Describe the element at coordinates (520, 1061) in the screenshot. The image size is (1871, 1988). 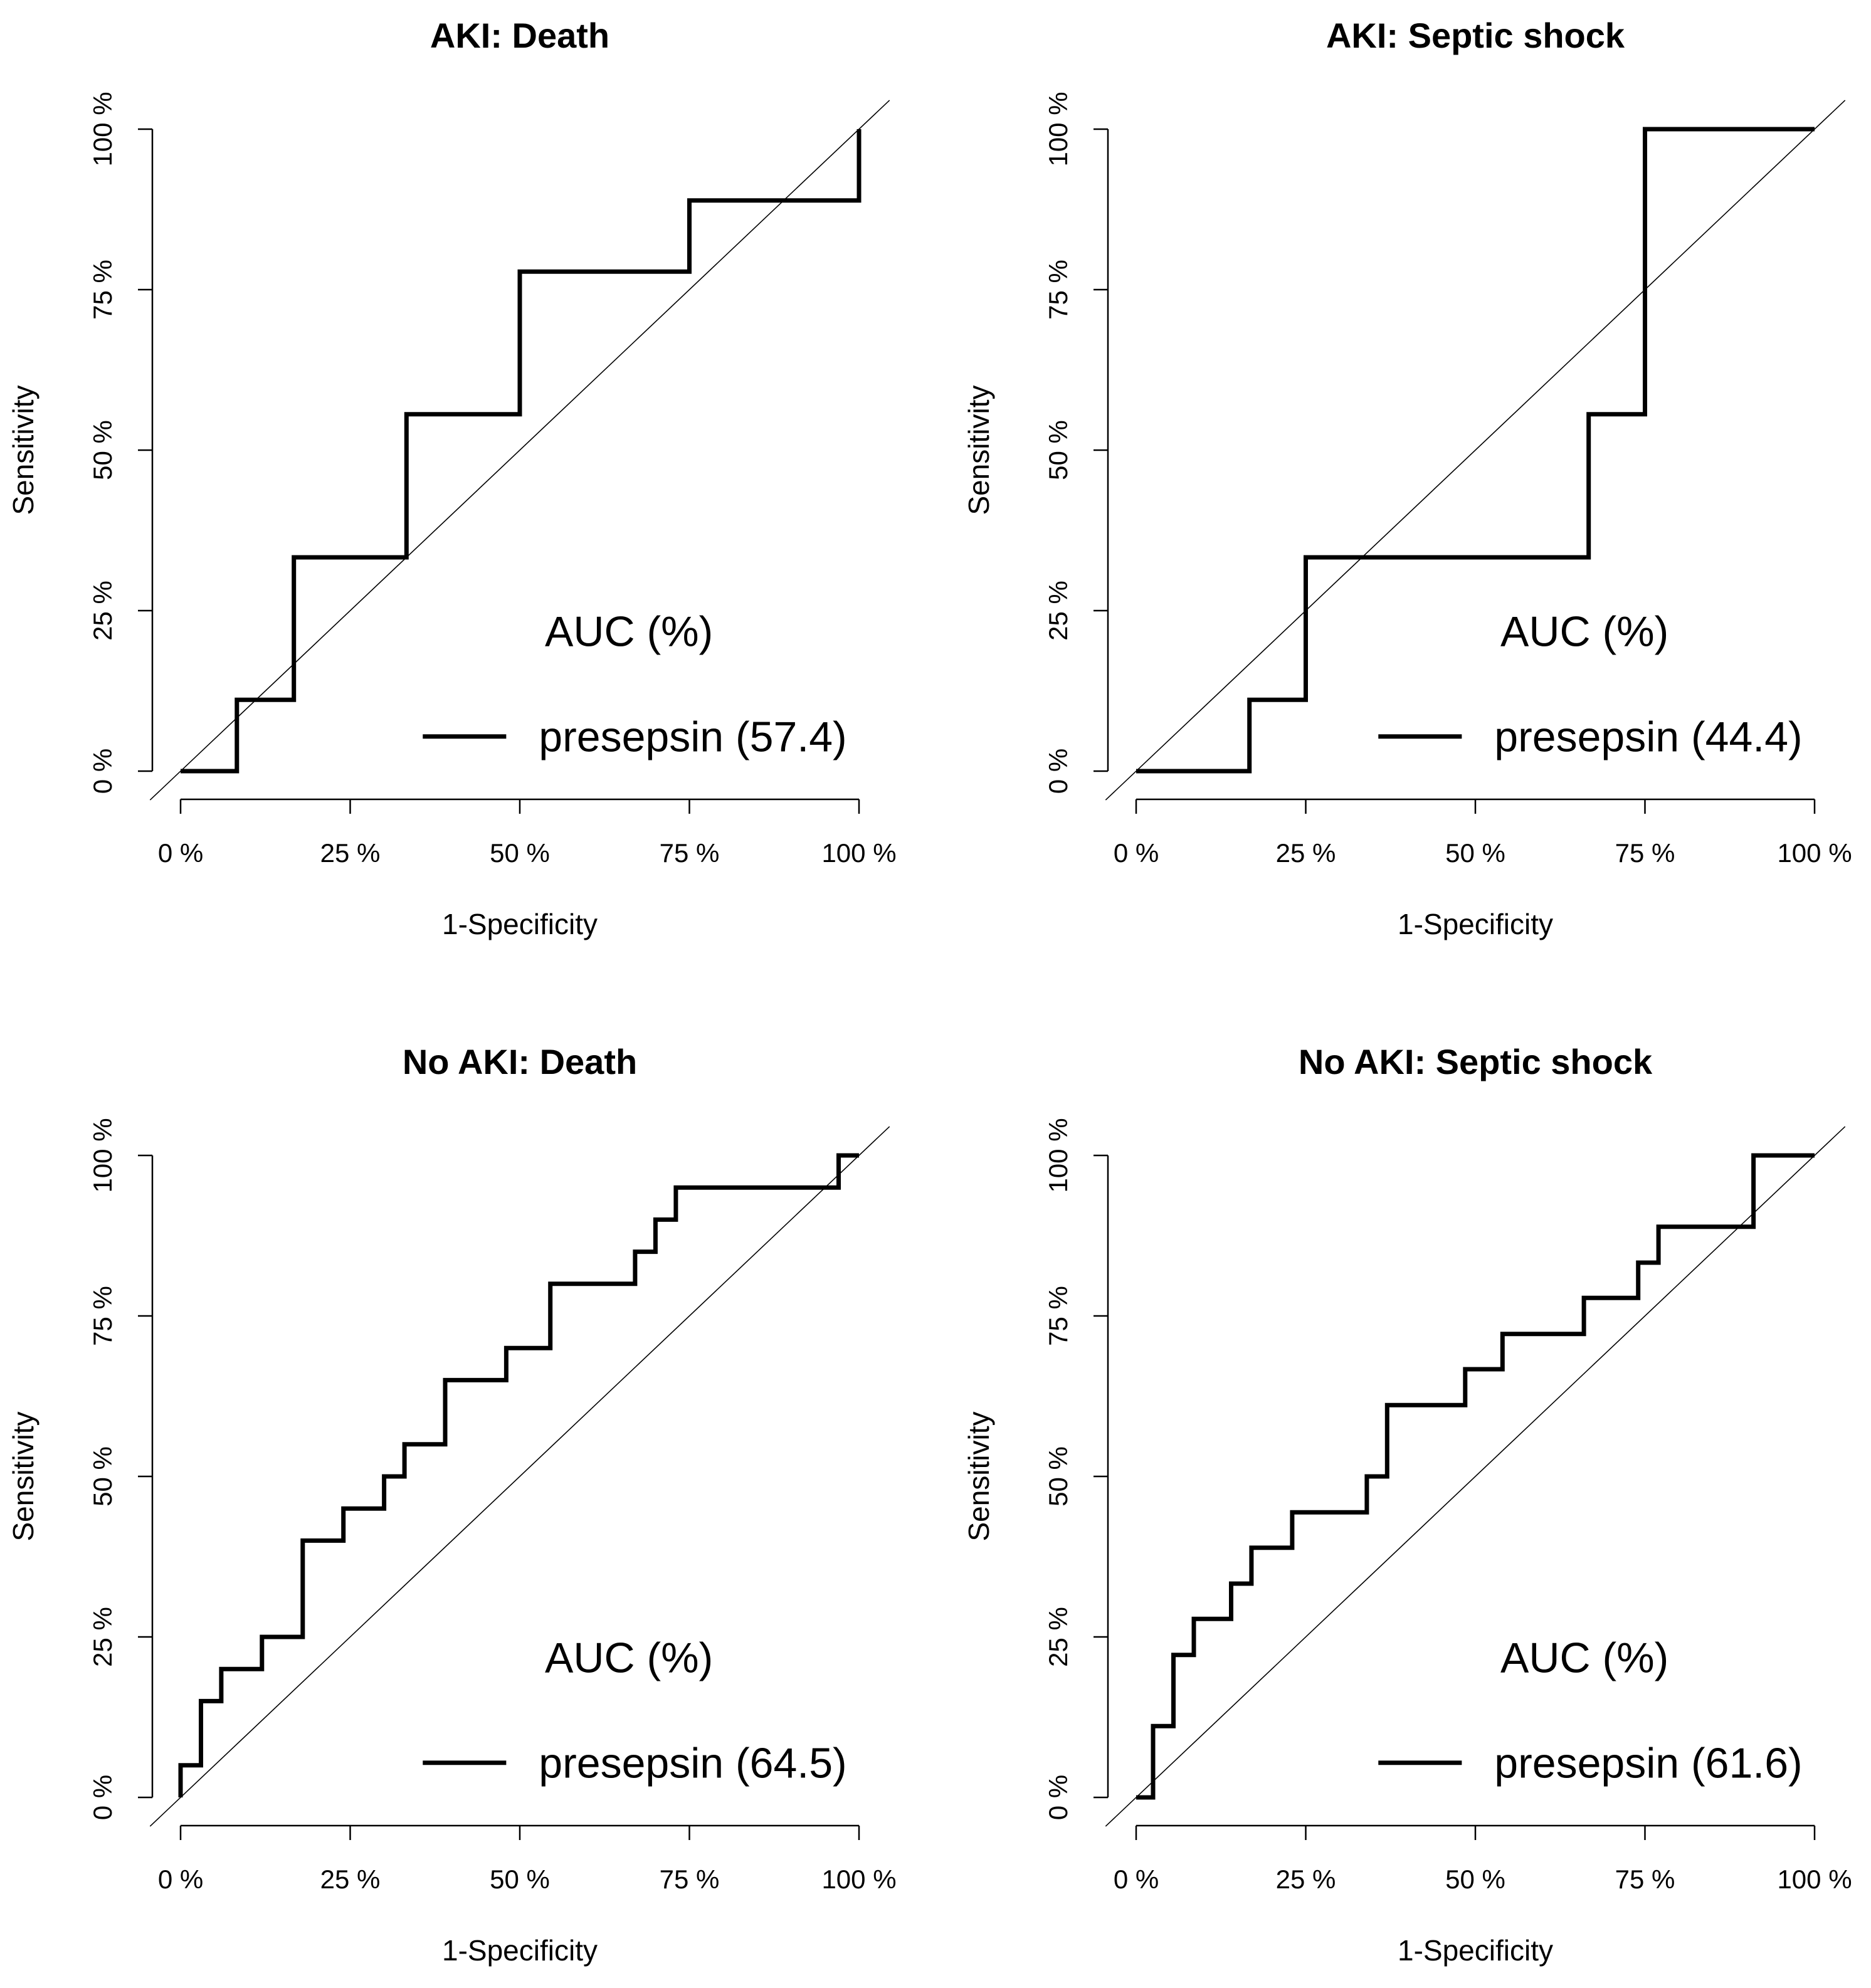
I see `chart-title: No AKI: Death` at that location.